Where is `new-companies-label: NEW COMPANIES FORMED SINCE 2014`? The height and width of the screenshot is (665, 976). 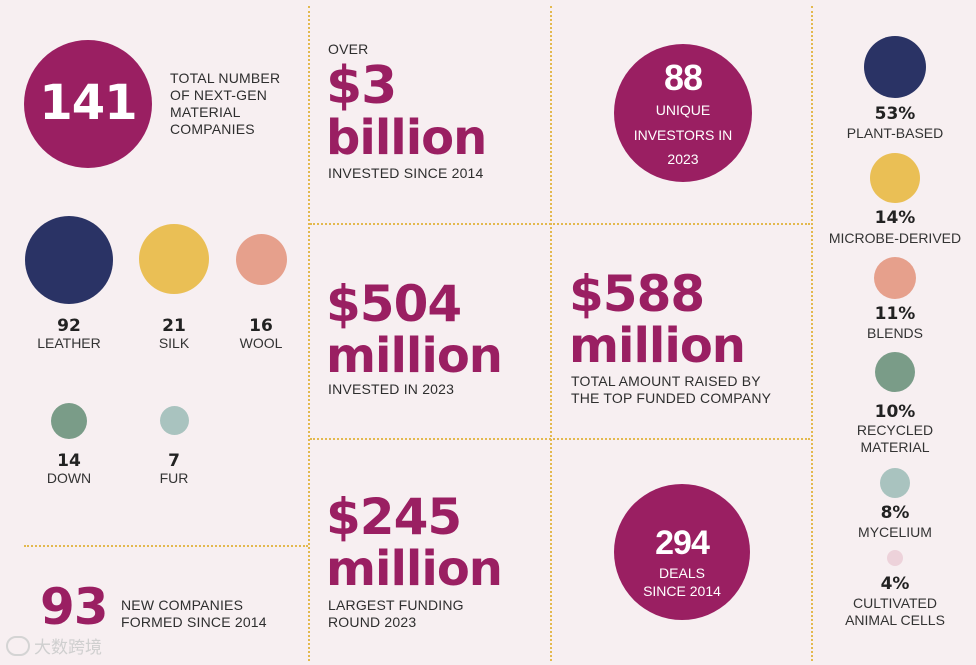
new-companies-label: NEW COMPANIES FORMED SINCE 2014 is located at coordinates (194, 613).